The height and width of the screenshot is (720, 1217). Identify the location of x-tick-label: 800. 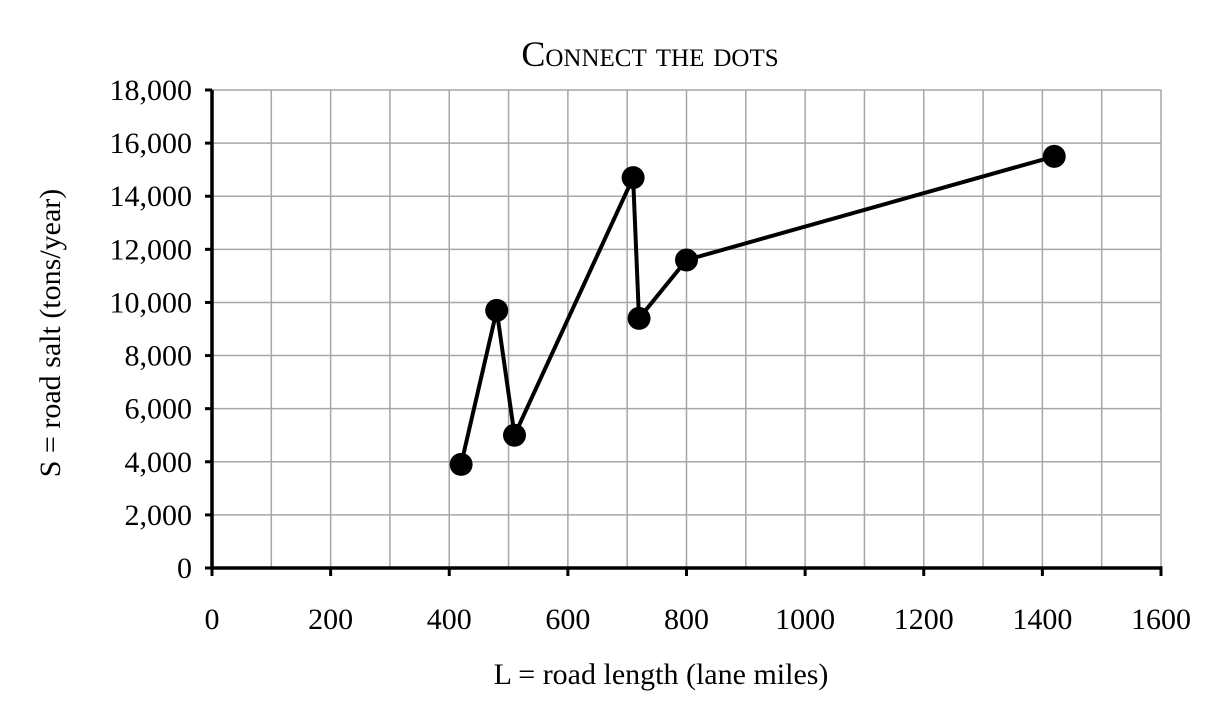
(686, 619).